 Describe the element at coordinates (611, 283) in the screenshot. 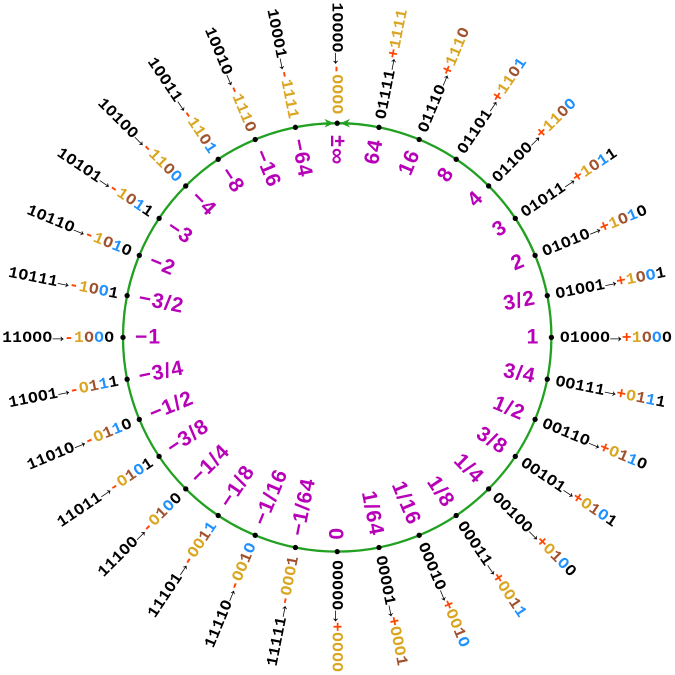

I see `svg-text: O1OO1→+1OO1` at that location.